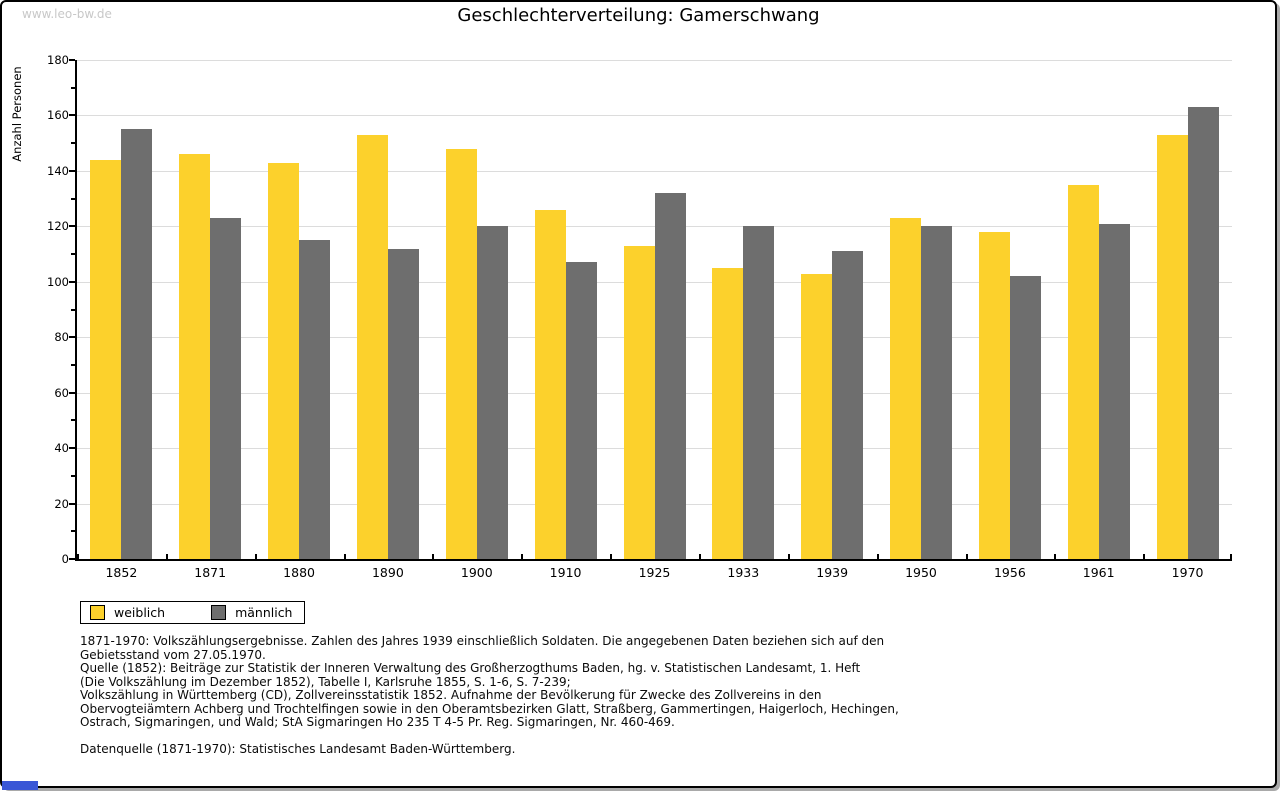  What do you see at coordinates (565, 572) in the screenshot?
I see `x-tick-label-1910: 1910` at bounding box center [565, 572].